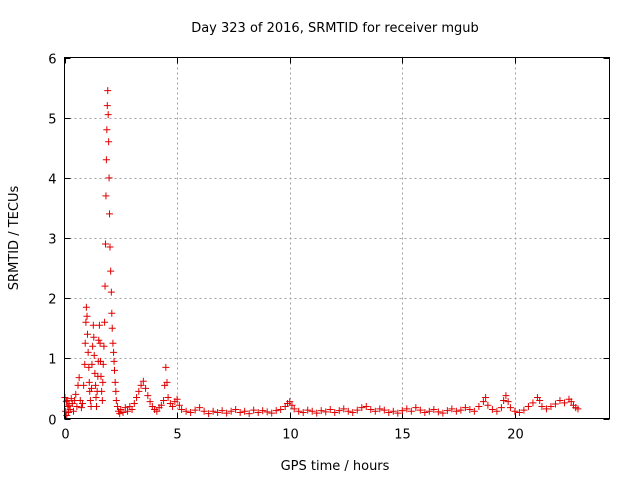 The height and width of the screenshot is (480, 640). I want to click on x-axis-label: GPS time / hours, so click(335, 466).